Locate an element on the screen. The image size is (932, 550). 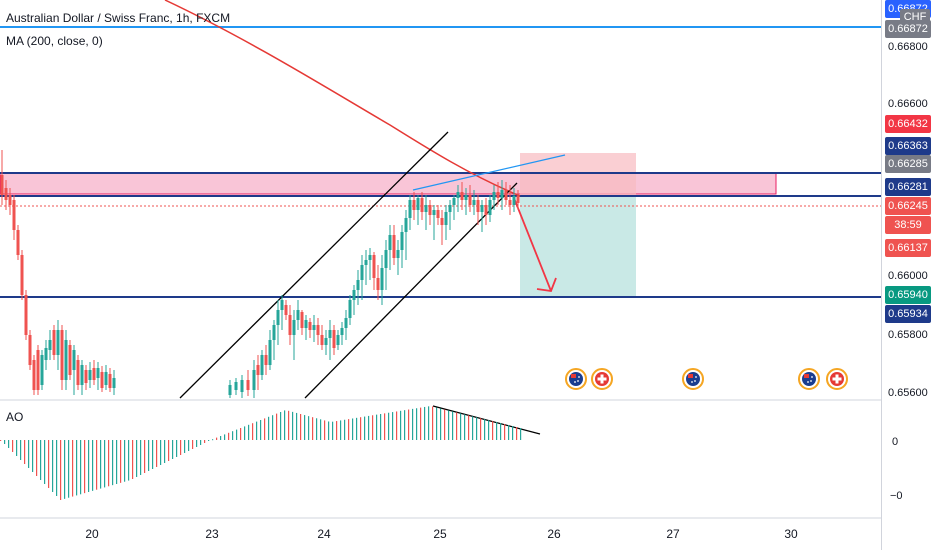
date-label: 30 is located at coordinates (791, 534).